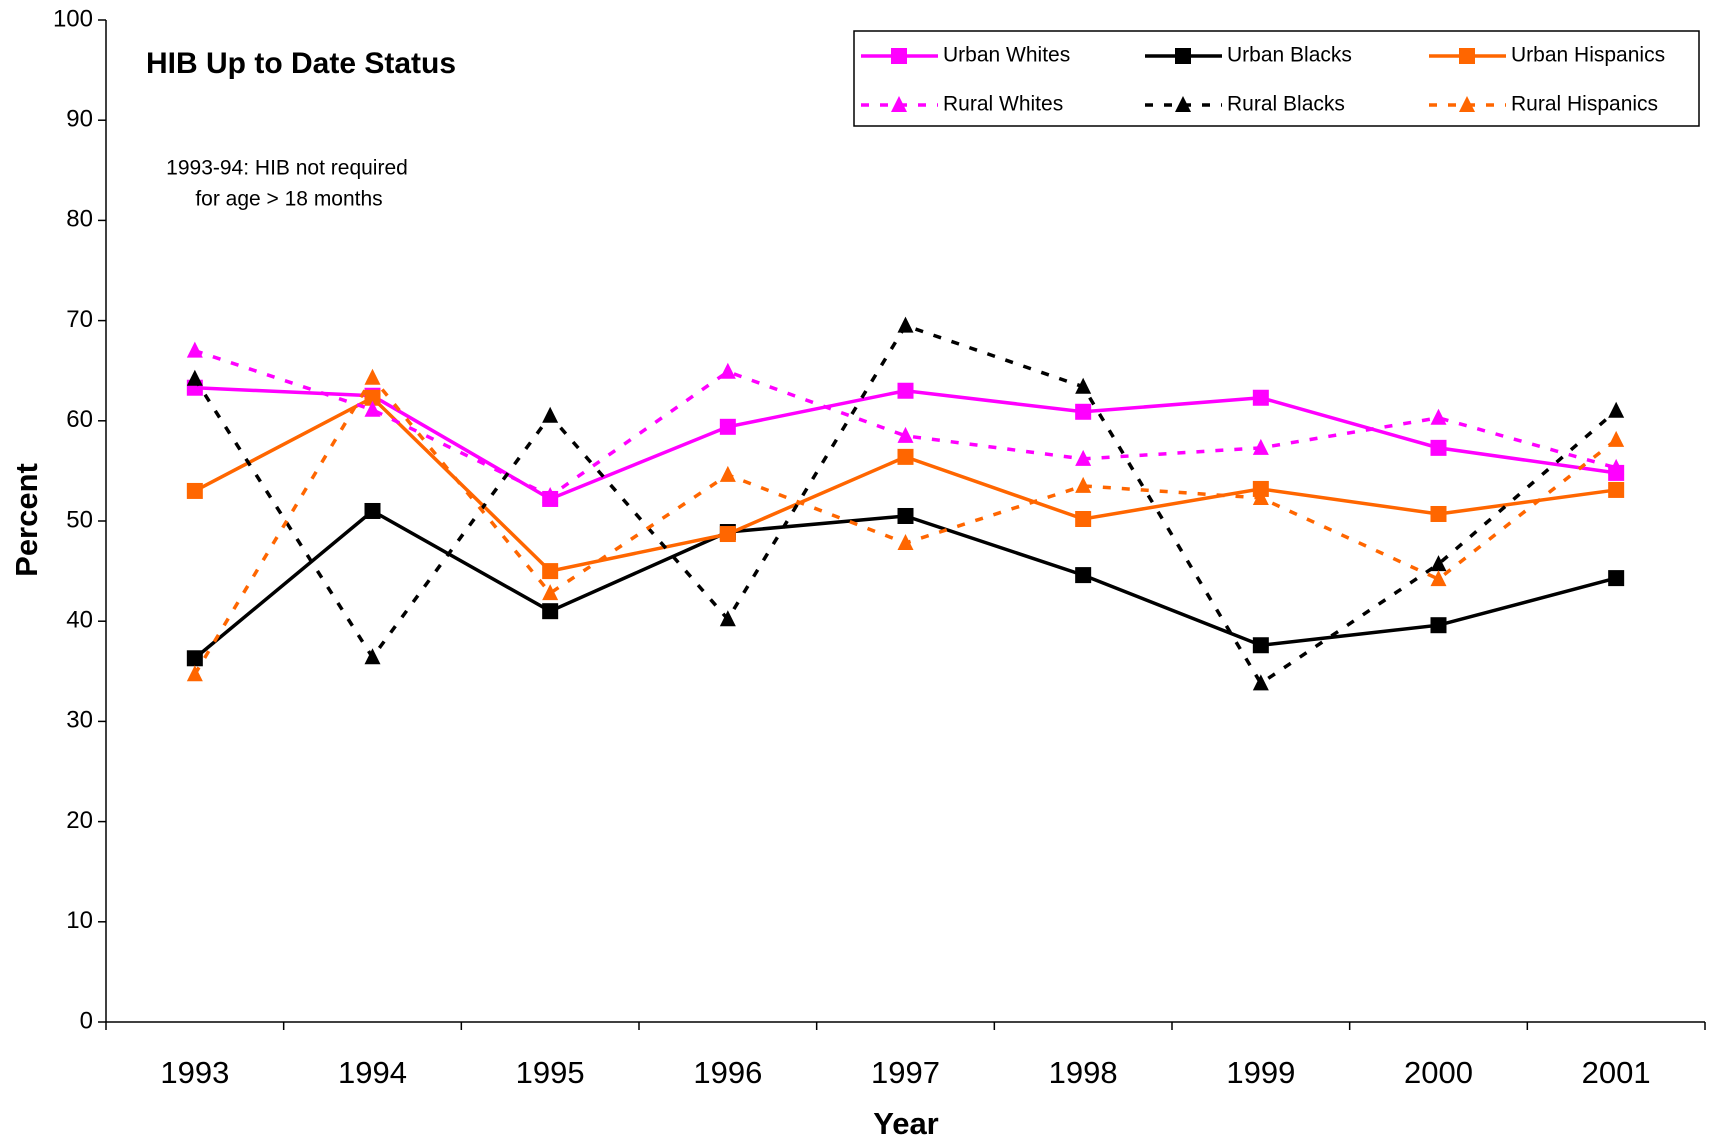 The height and width of the screenshot is (1146, 1711). Describe the element at coordinates (287, 168) in the screenshot. I see `annotation: 1993-94: HIB not required` at that location.